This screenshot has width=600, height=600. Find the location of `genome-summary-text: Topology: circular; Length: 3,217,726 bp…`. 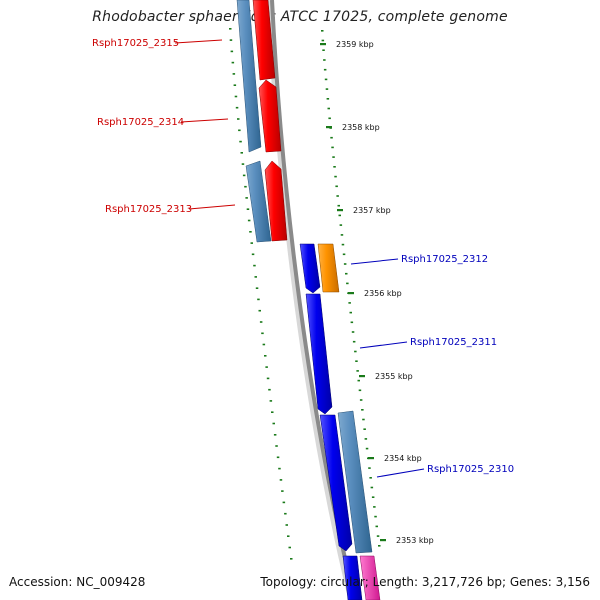

genome-summary-text: Topology: circular; Length: 3,217,726 bp… is located at coordinates (425, 582).